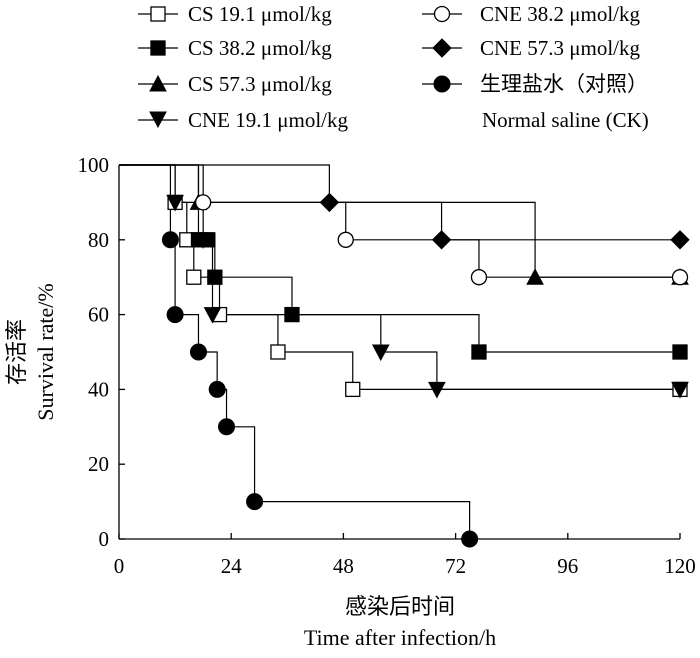  I want to click on legend-marker-diamond-filled, so click(442, 48).